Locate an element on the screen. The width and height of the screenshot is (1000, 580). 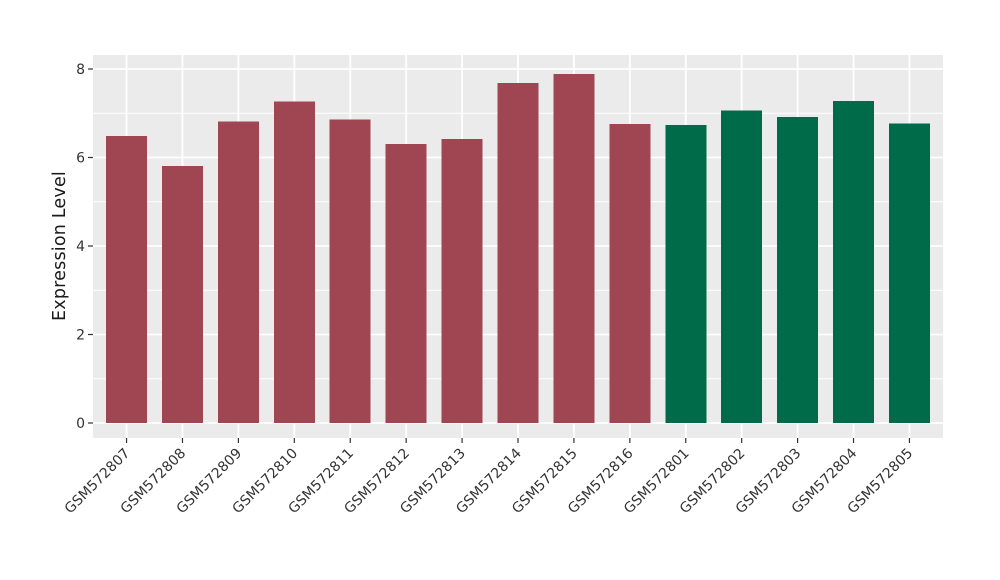
bar-GSM572815 is located at coordinates (574, 248).